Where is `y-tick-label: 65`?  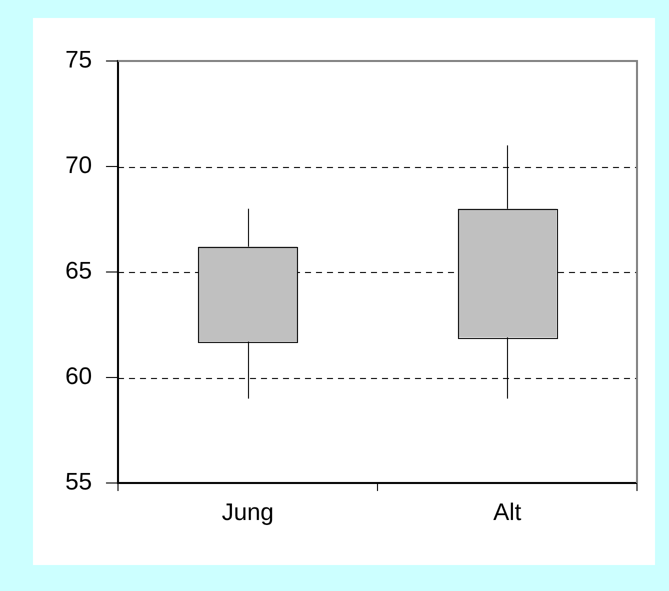 y-tick-label: 65 is located at coordinates (78, 271).